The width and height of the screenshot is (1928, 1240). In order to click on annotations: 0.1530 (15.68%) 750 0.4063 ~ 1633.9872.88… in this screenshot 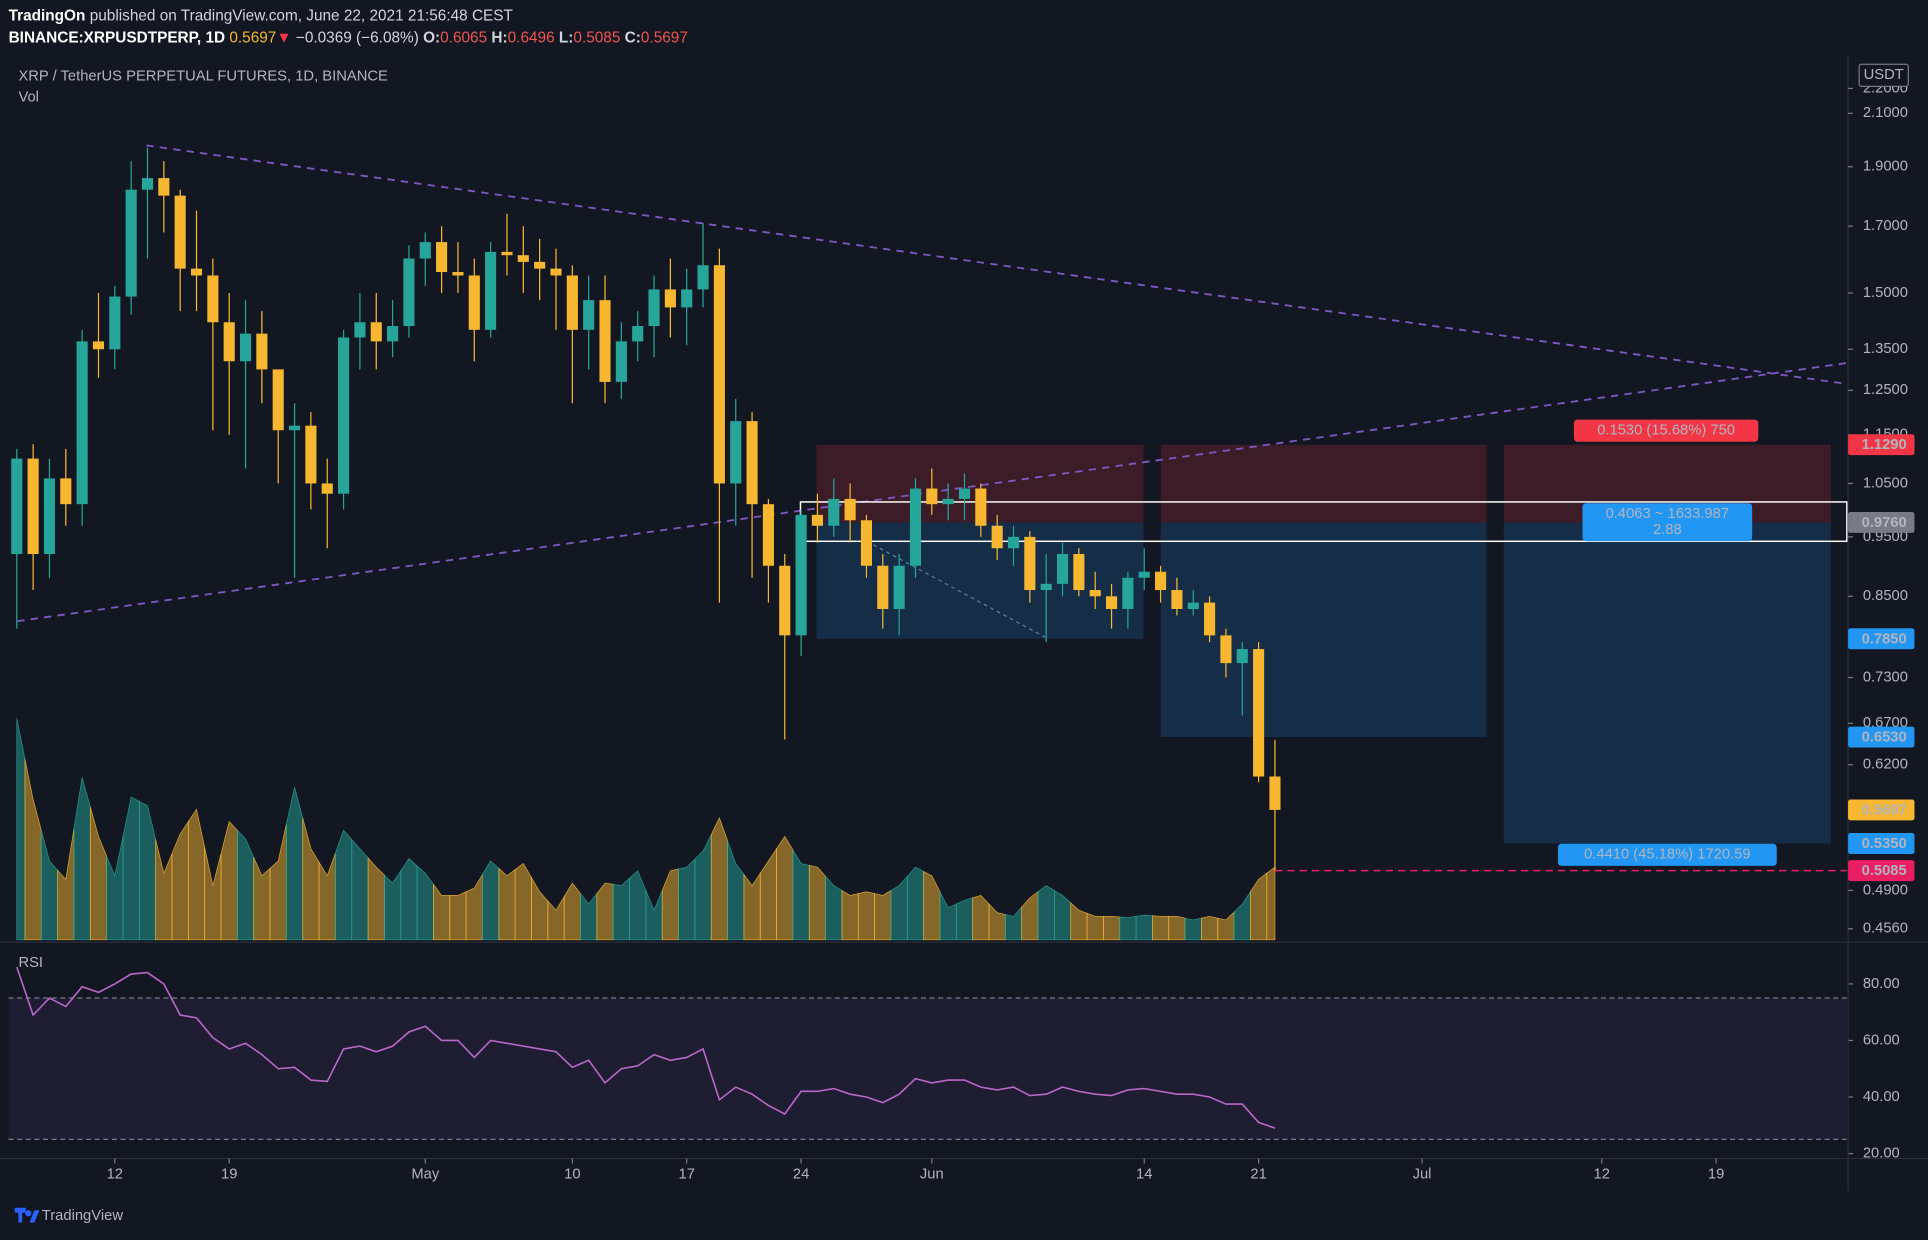, I will do `click(1667, 642)`.